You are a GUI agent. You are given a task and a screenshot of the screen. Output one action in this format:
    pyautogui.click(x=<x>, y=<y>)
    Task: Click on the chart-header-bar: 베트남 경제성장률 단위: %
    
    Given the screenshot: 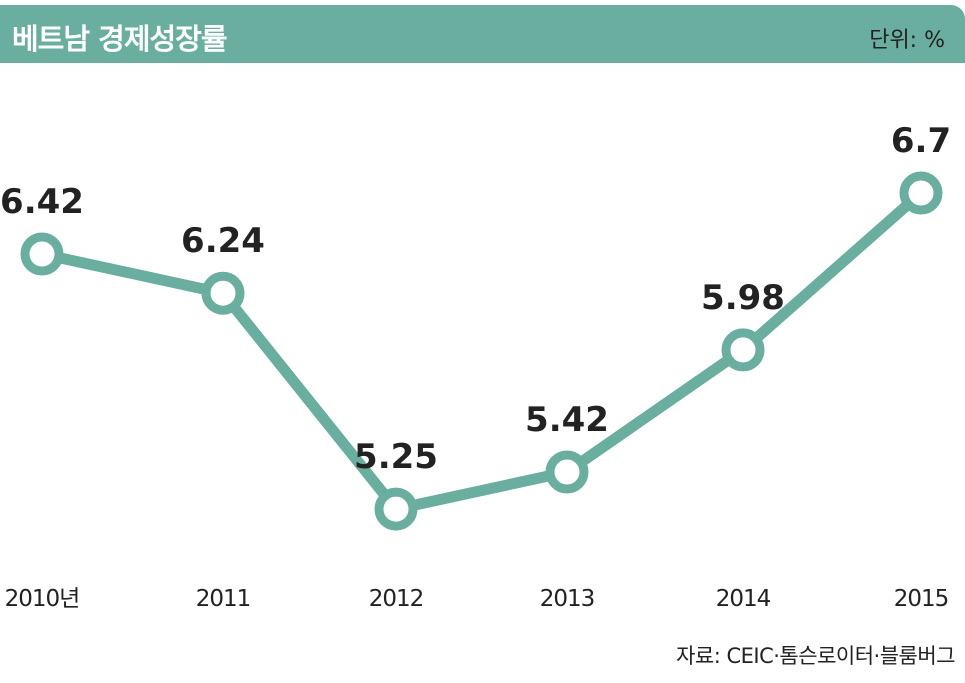 What is the action you would take?
    pyautogui.click(x=482, y=34)
    